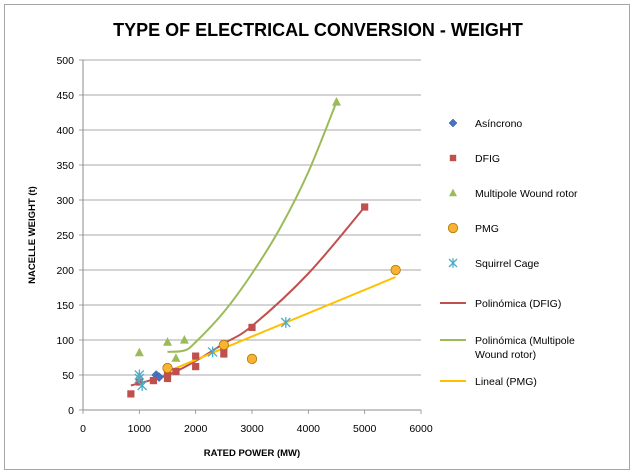 This screenshot has height=476, width=636. I want to click on legend-label: PMG, so click(487, 229).